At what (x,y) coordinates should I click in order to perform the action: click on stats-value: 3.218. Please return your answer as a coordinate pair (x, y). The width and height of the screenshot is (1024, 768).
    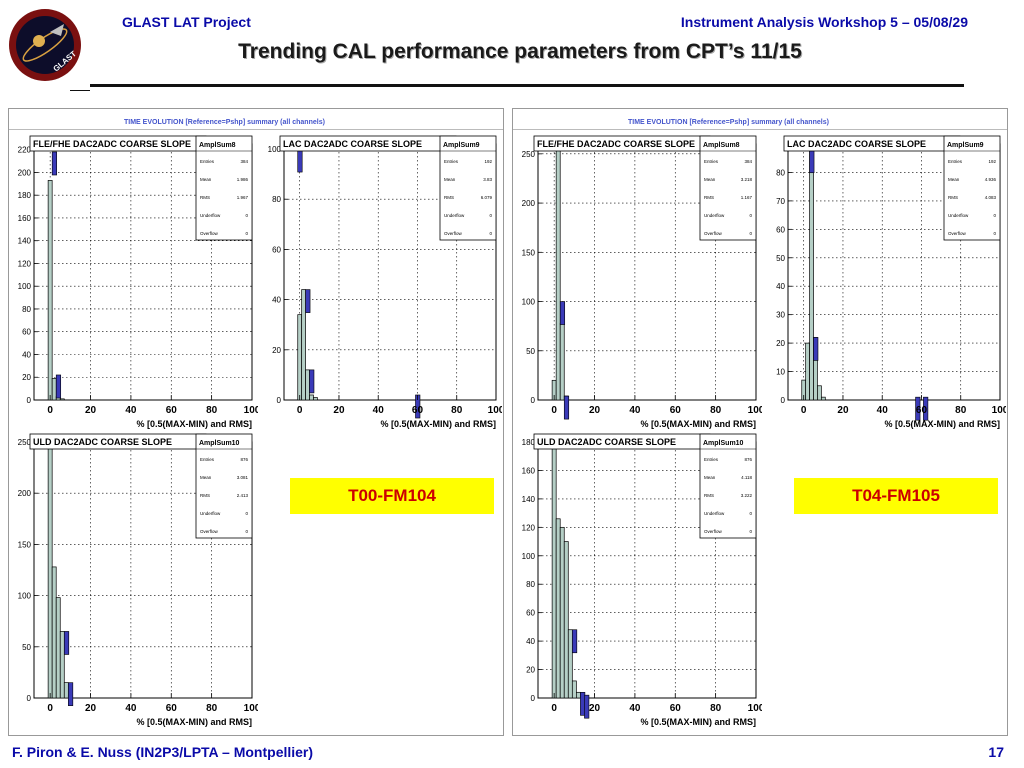
    Looking at the image, I should click on (747, 179).